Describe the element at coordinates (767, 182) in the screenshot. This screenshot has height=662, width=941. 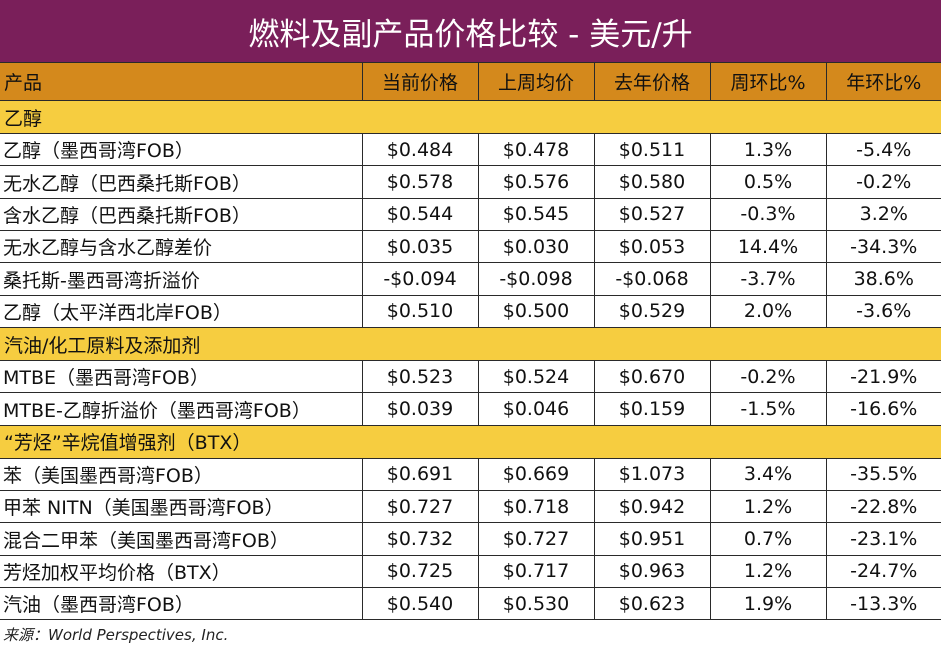
I see `week-change-cell: 0.5%` at that location.